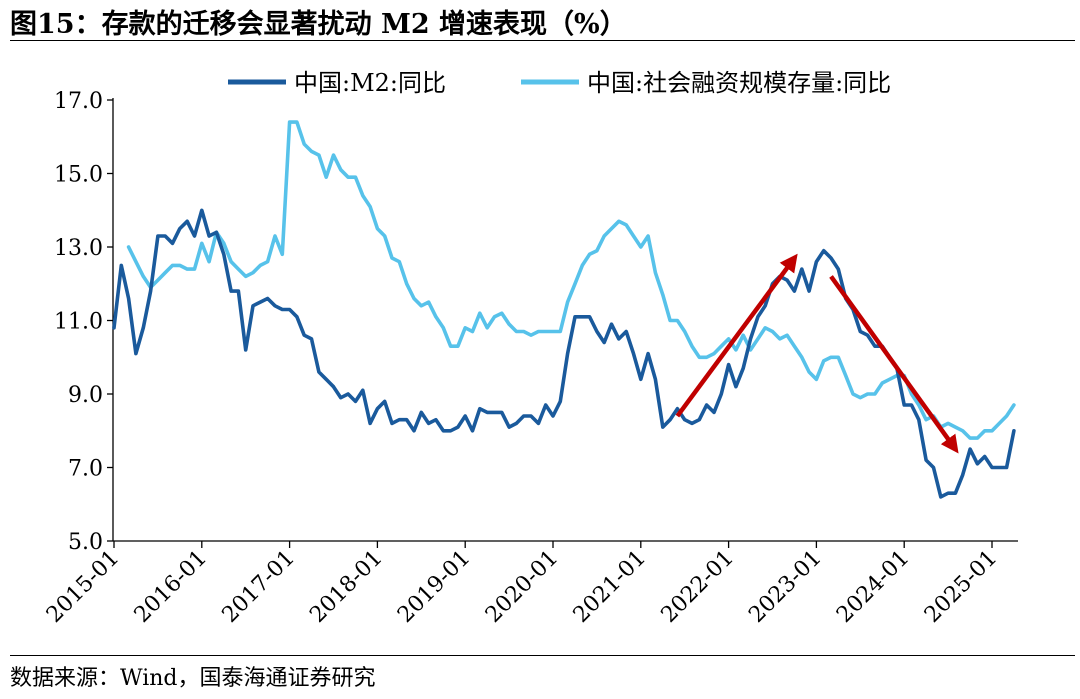 This screenshot has height=699, width=1080. Describe the element at coordinates (85, 542) in the screenshot. I see `y-tick-label: 5.0` at that location.